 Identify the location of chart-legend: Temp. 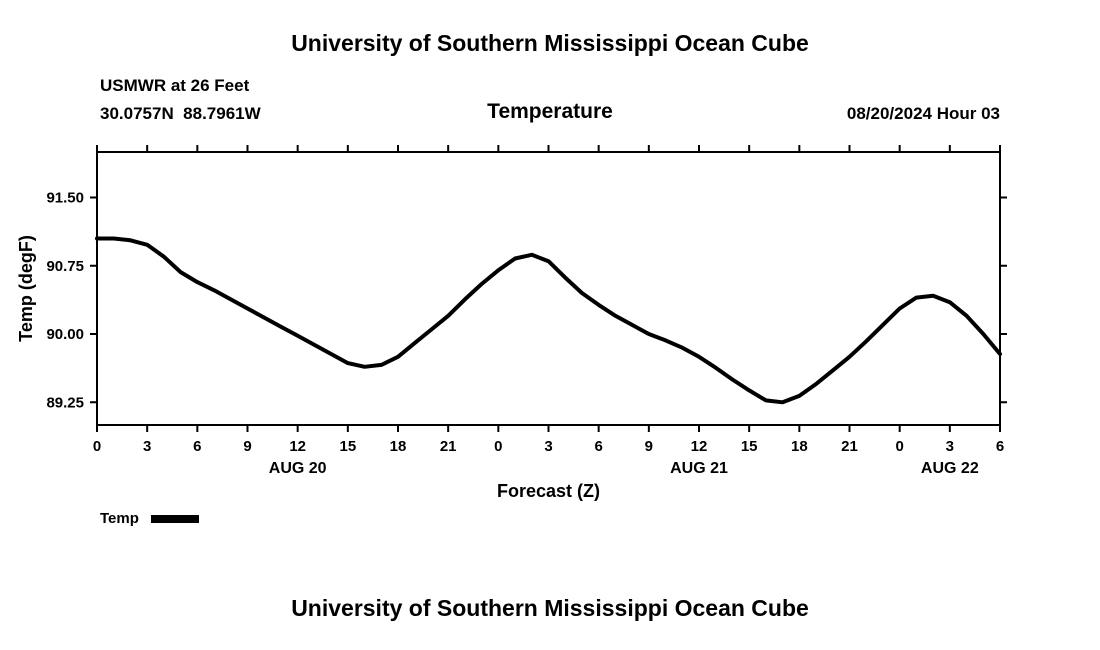
(149, 518).